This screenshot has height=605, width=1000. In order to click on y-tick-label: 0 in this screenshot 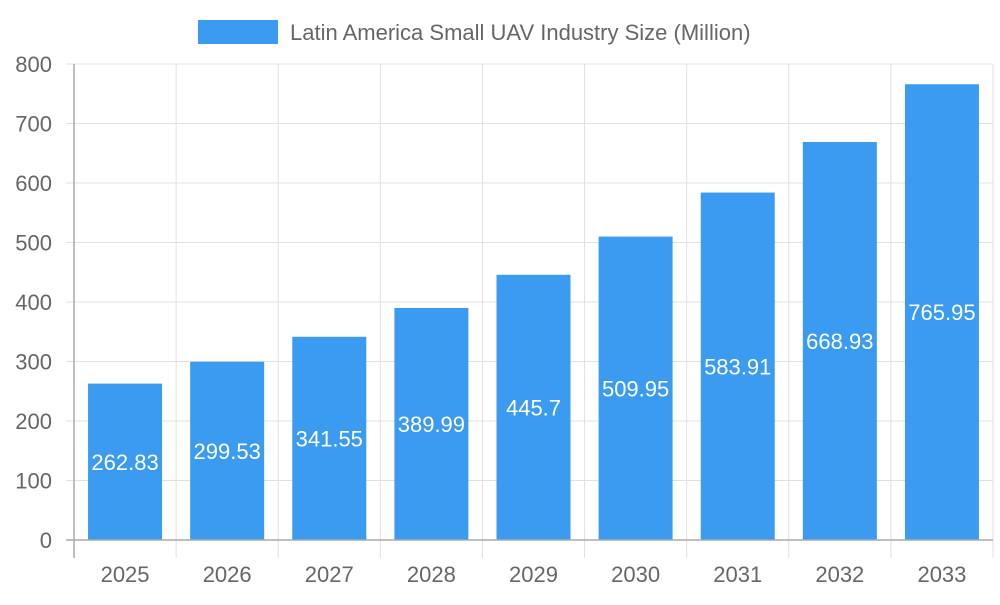, I will do `click(46, 540)`.